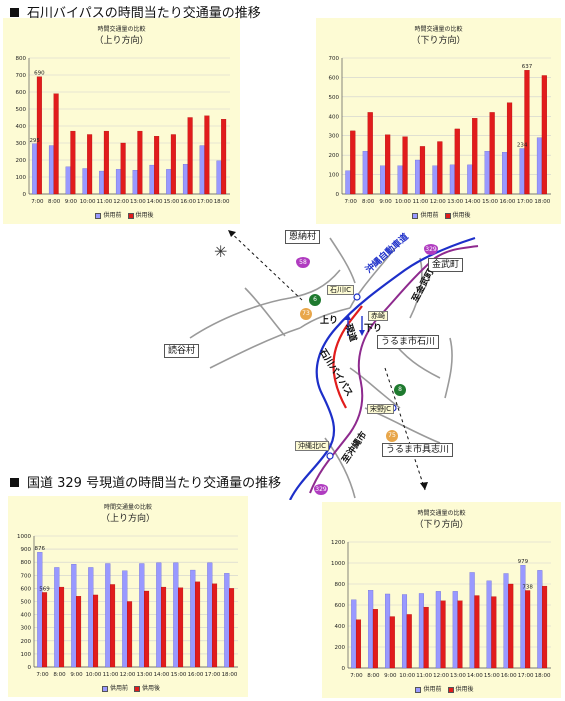 This screenshot has width=565, height=701. I want to click on y-tick-label: 300, so click(334, 137).